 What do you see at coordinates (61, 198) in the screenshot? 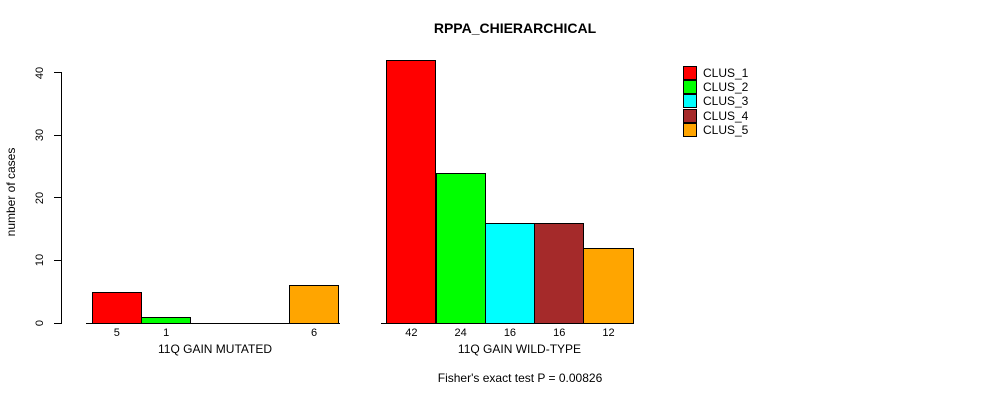
I see `y-axis-line` at bounding box center [61, 198].